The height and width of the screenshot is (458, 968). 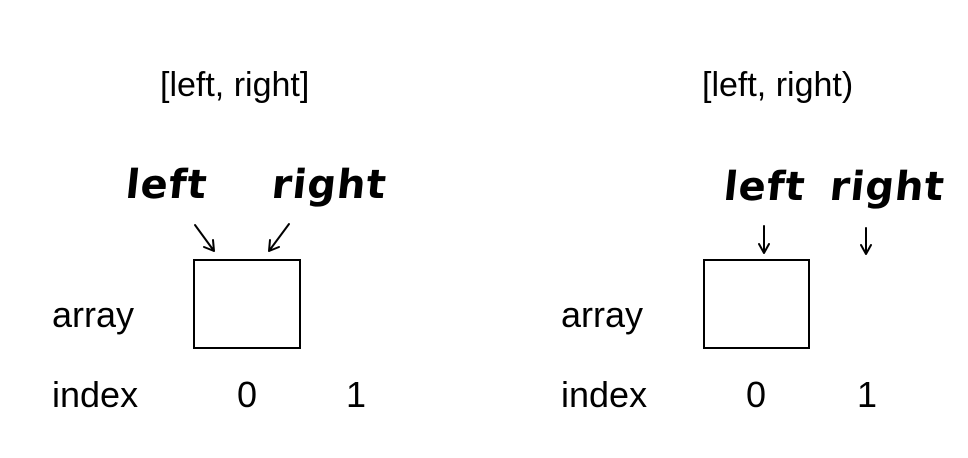 I want to click on panel-title: [left, right], so click(x=235, y=85).